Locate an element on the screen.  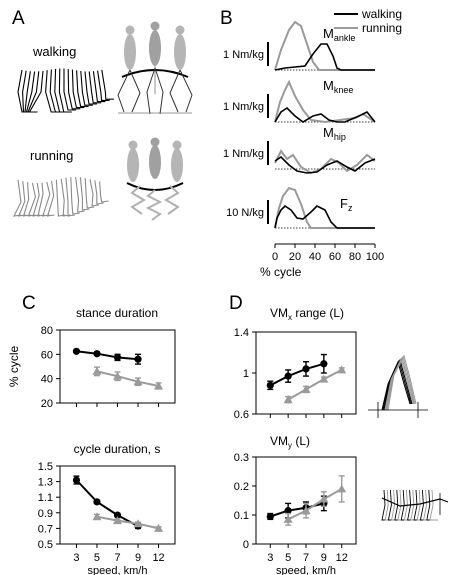
walking-label: walking is located at coordinates (54, 51).